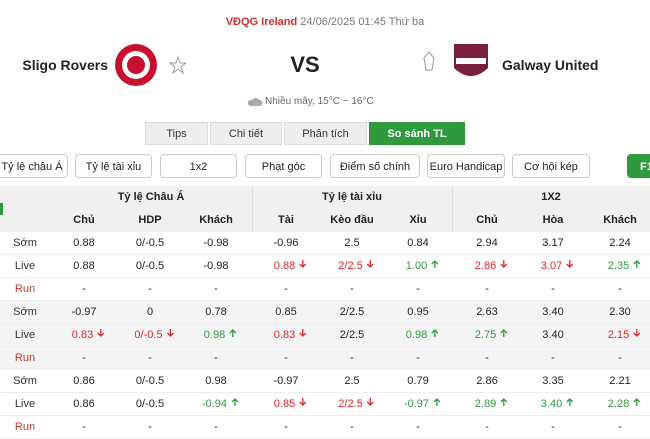 The width and height of the screenshot is (650, 439). Describe the element at coordinates (553, 381) in the screenshot. I see `odds-cell: 3.35` at that location.